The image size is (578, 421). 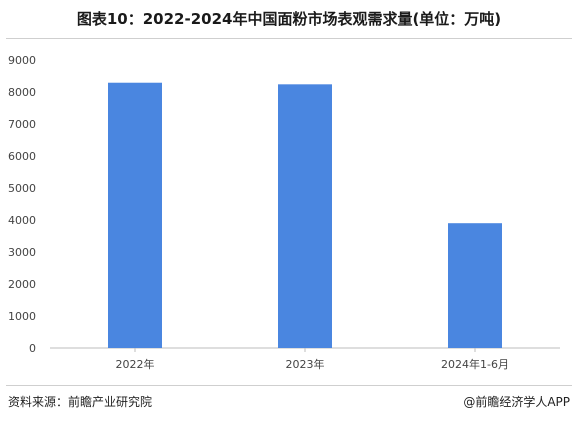 I want to click on footer-divider, so click(x=289, y=385).